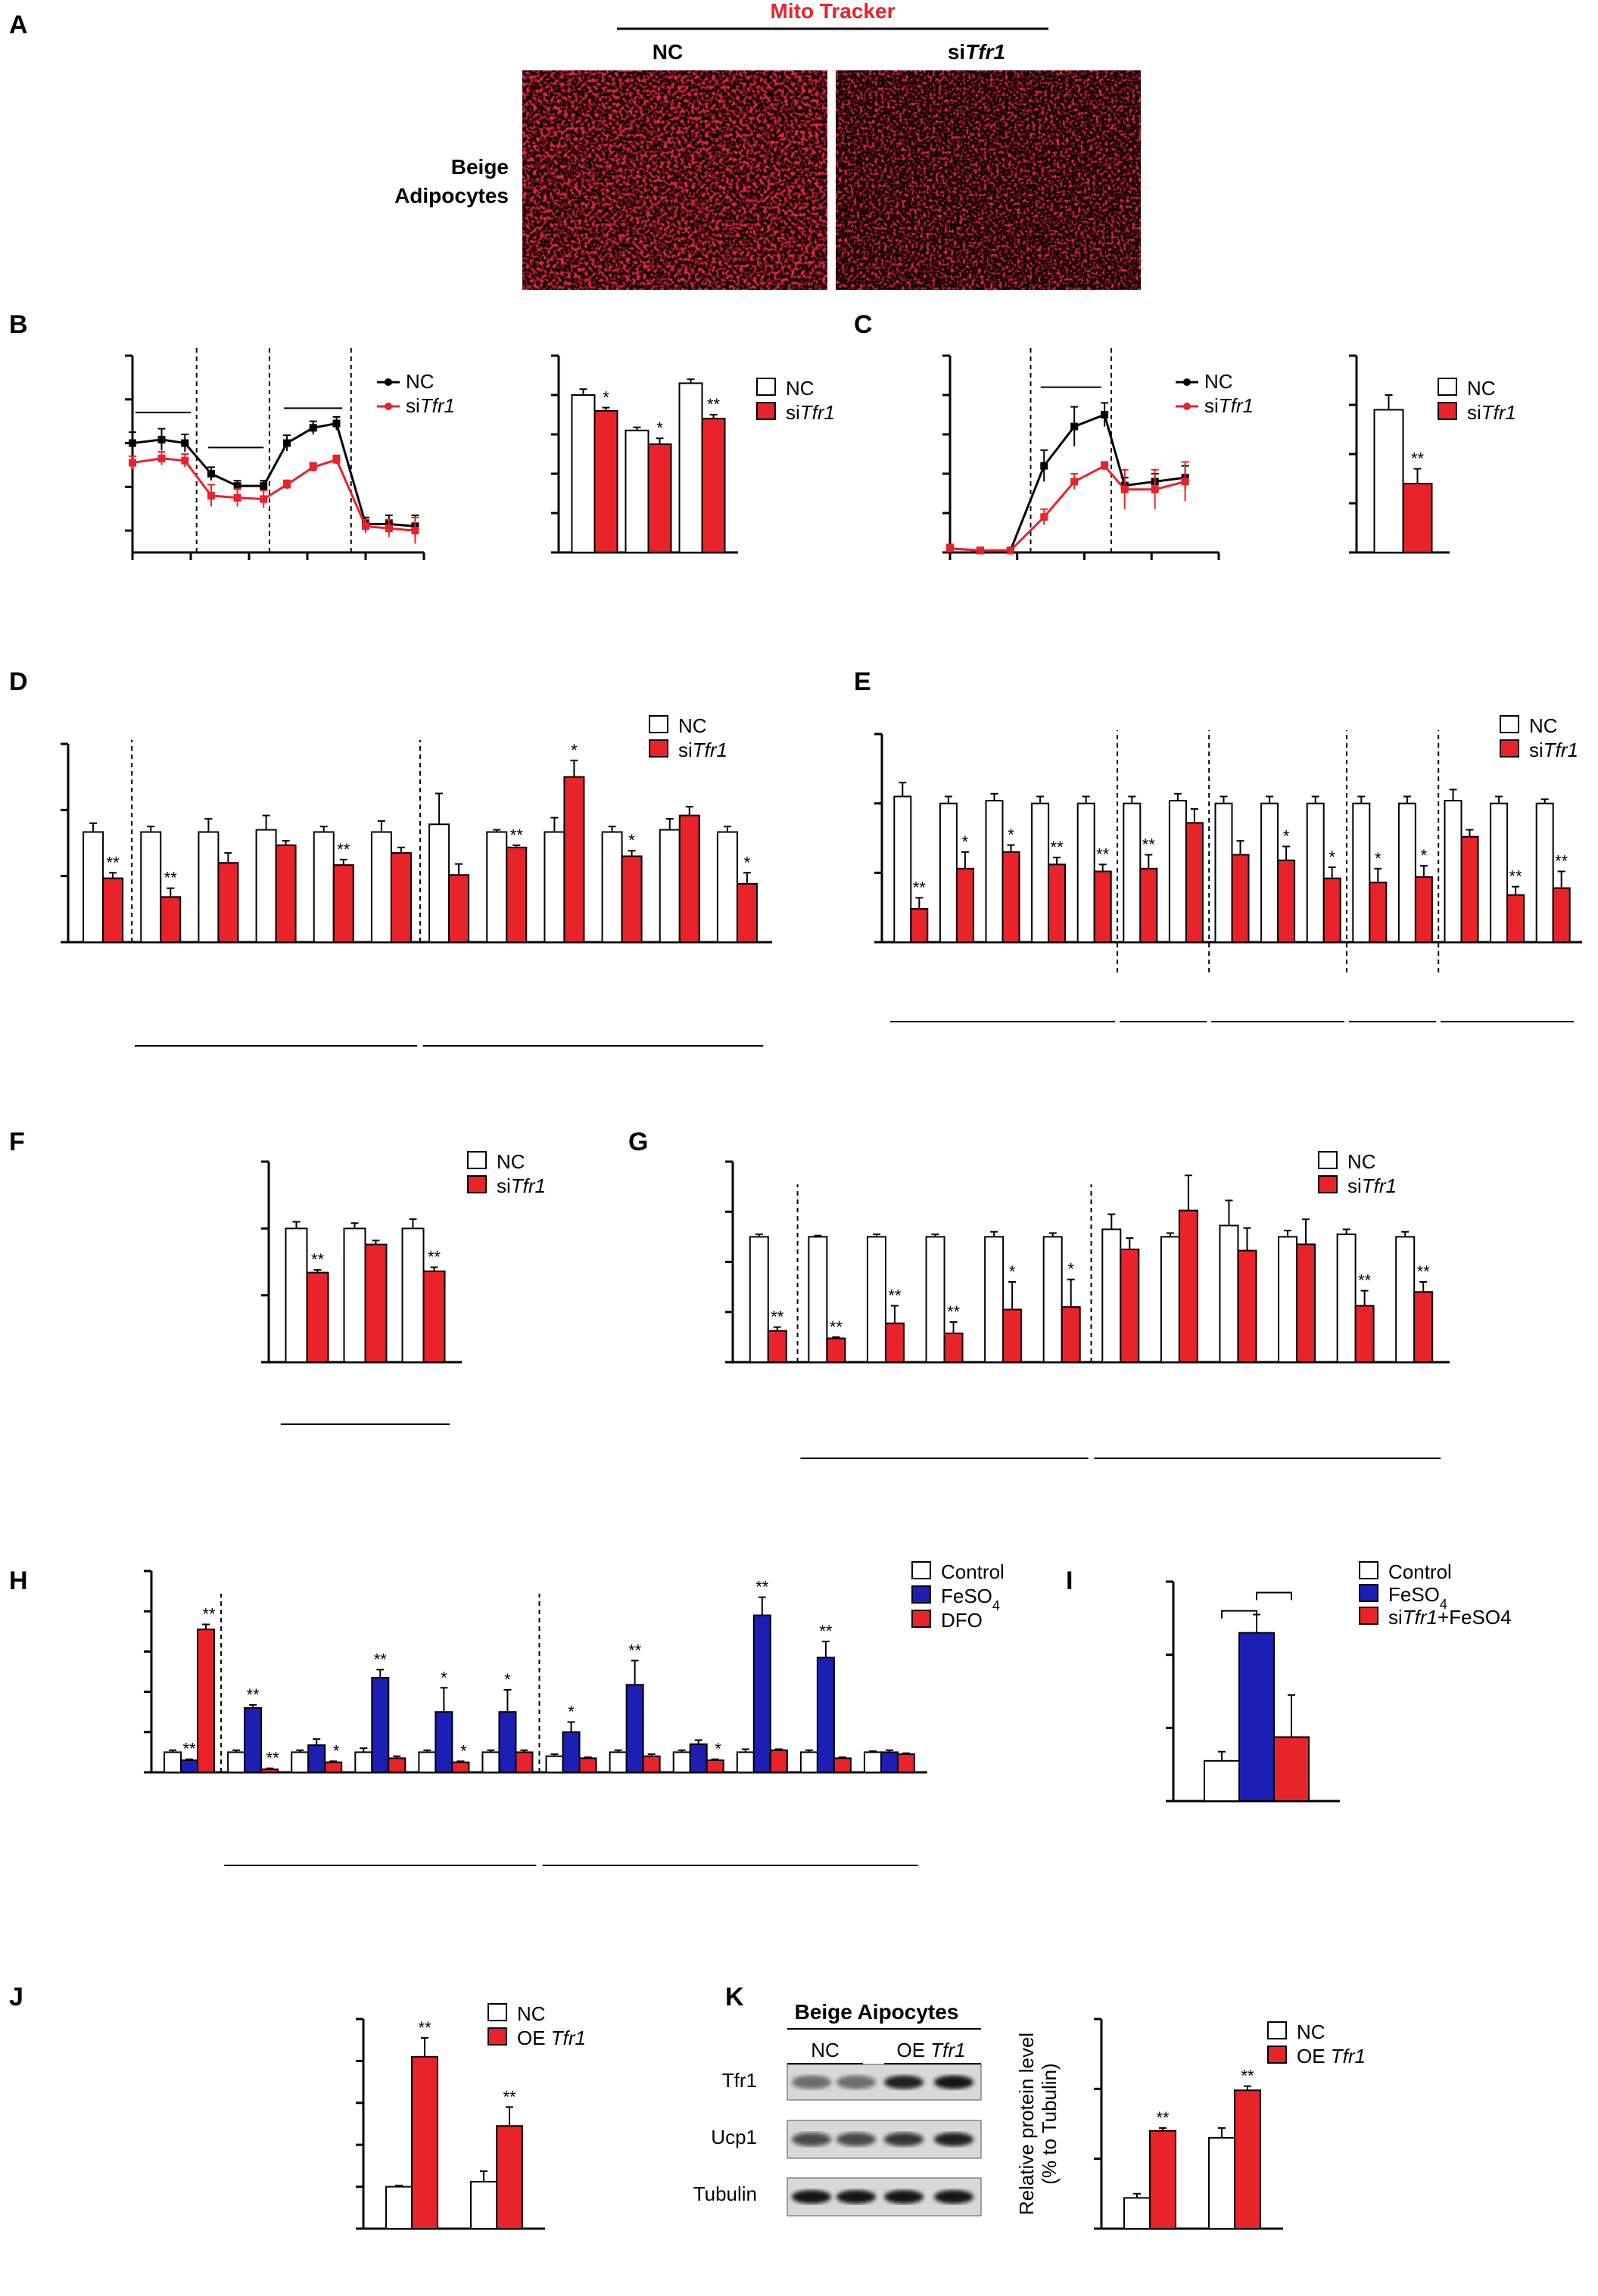  What do you see at coordinates (491, 1762) in the screenshot?
I see `bar-control-prdm16` at bounding box center [491, 1762].